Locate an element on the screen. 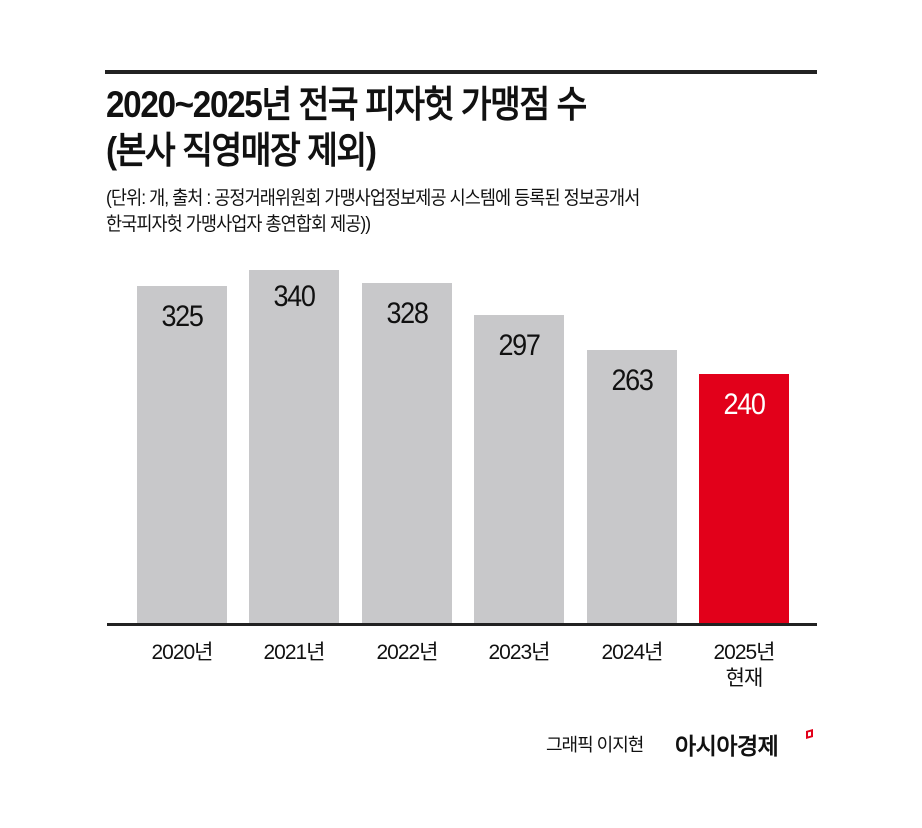 The image size is (922, 828). x-axis-label-year: 2021년 is located at coordinates (294, 652).